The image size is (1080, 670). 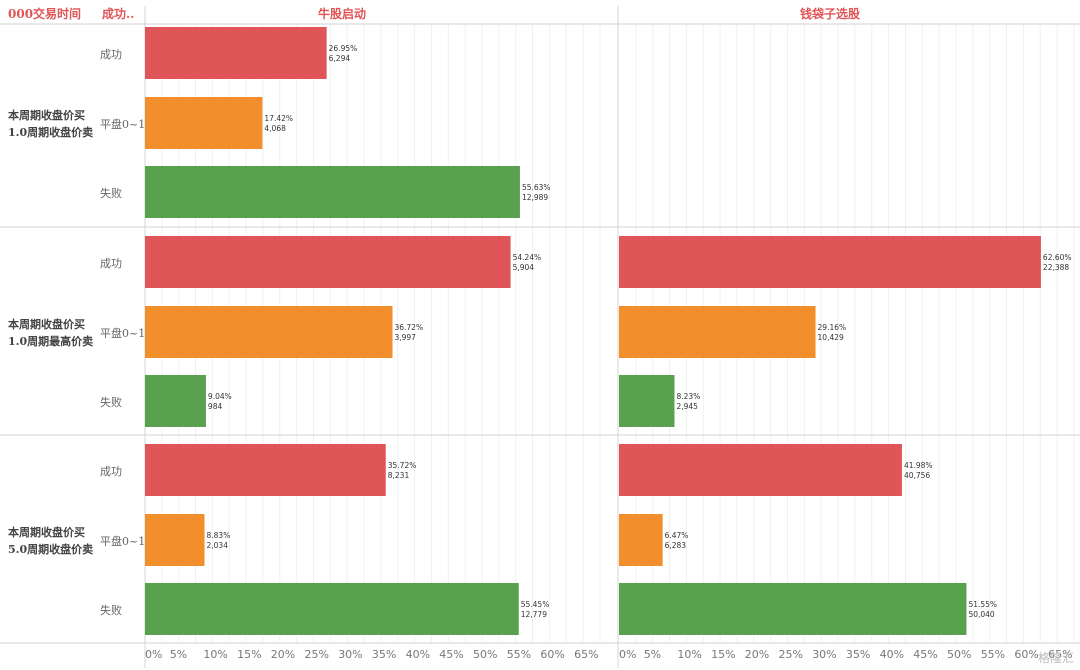 What do you see at coordinates (917, 475) in the screenshot?
I see `bar-count-label: 40,756` at bounding box center [917, 475].